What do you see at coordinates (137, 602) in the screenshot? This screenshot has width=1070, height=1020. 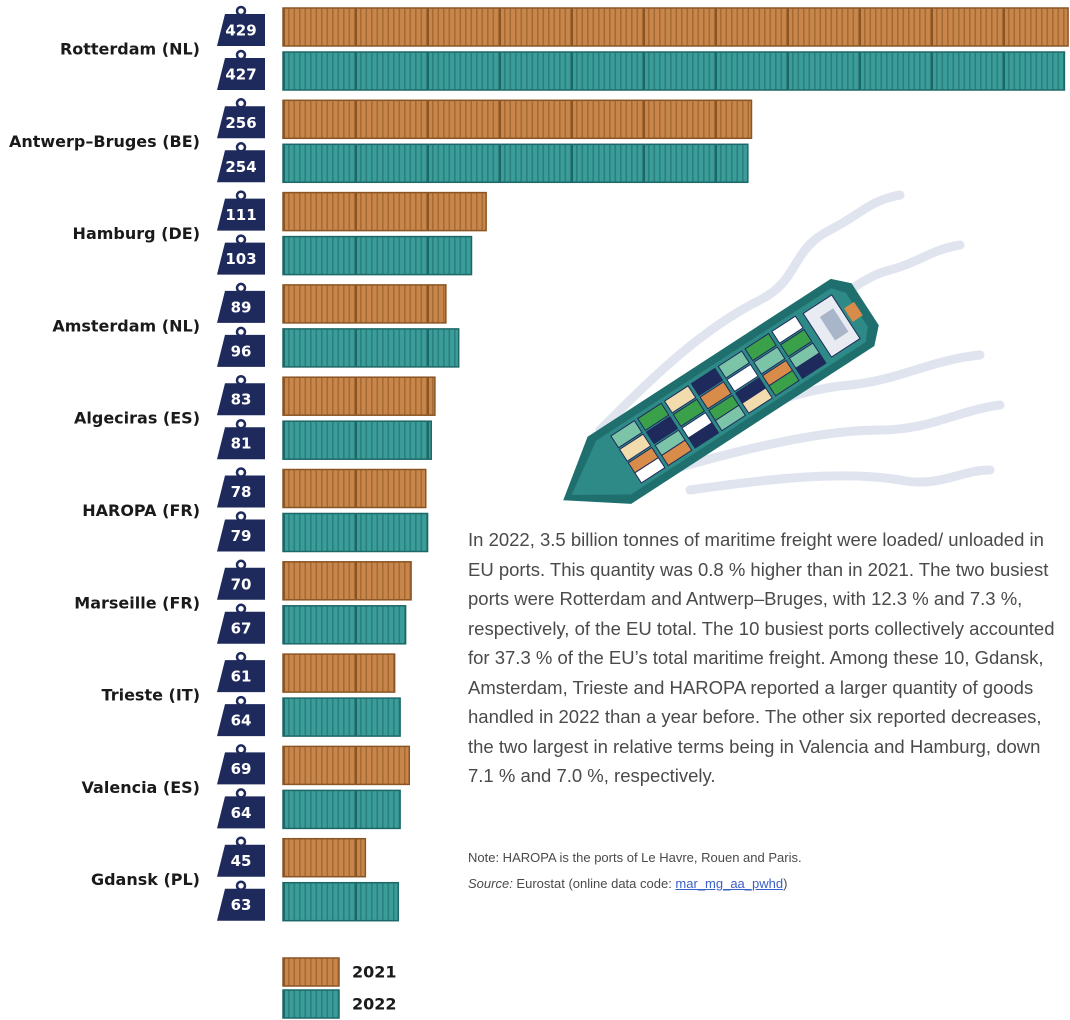 I see `category-label: Marseille (FR)` at bounding box center [137, 602].